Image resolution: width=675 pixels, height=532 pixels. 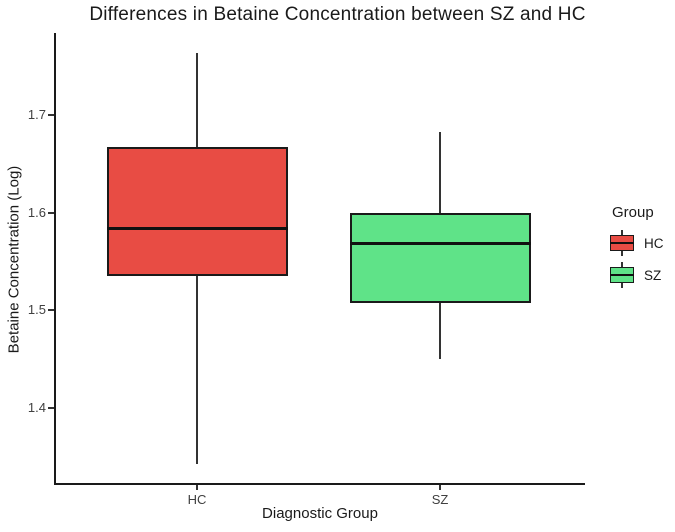 What do you see at coordinates (642, 243) in the screenshot?
I see `legend-entry-HC: HC` at bounding box center [642, 243].